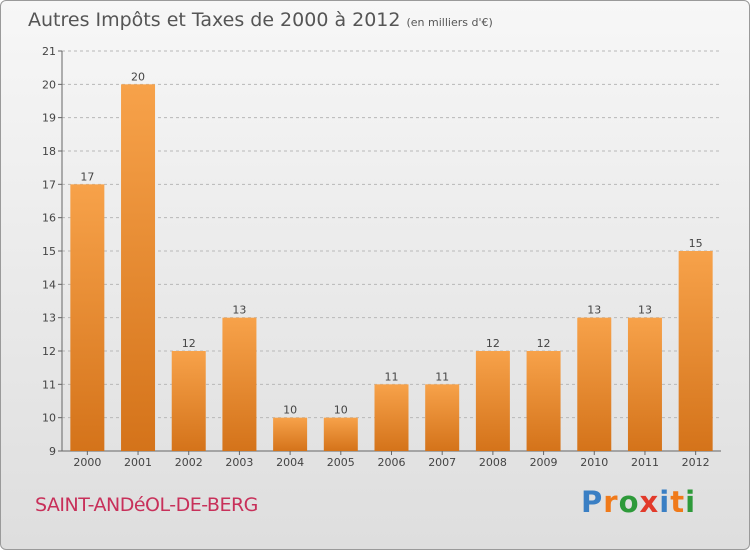 The image size is (750, 550). Describe the element at coordinates (611, 502) in the screenshot. I see `brand-letter: r` at that location.